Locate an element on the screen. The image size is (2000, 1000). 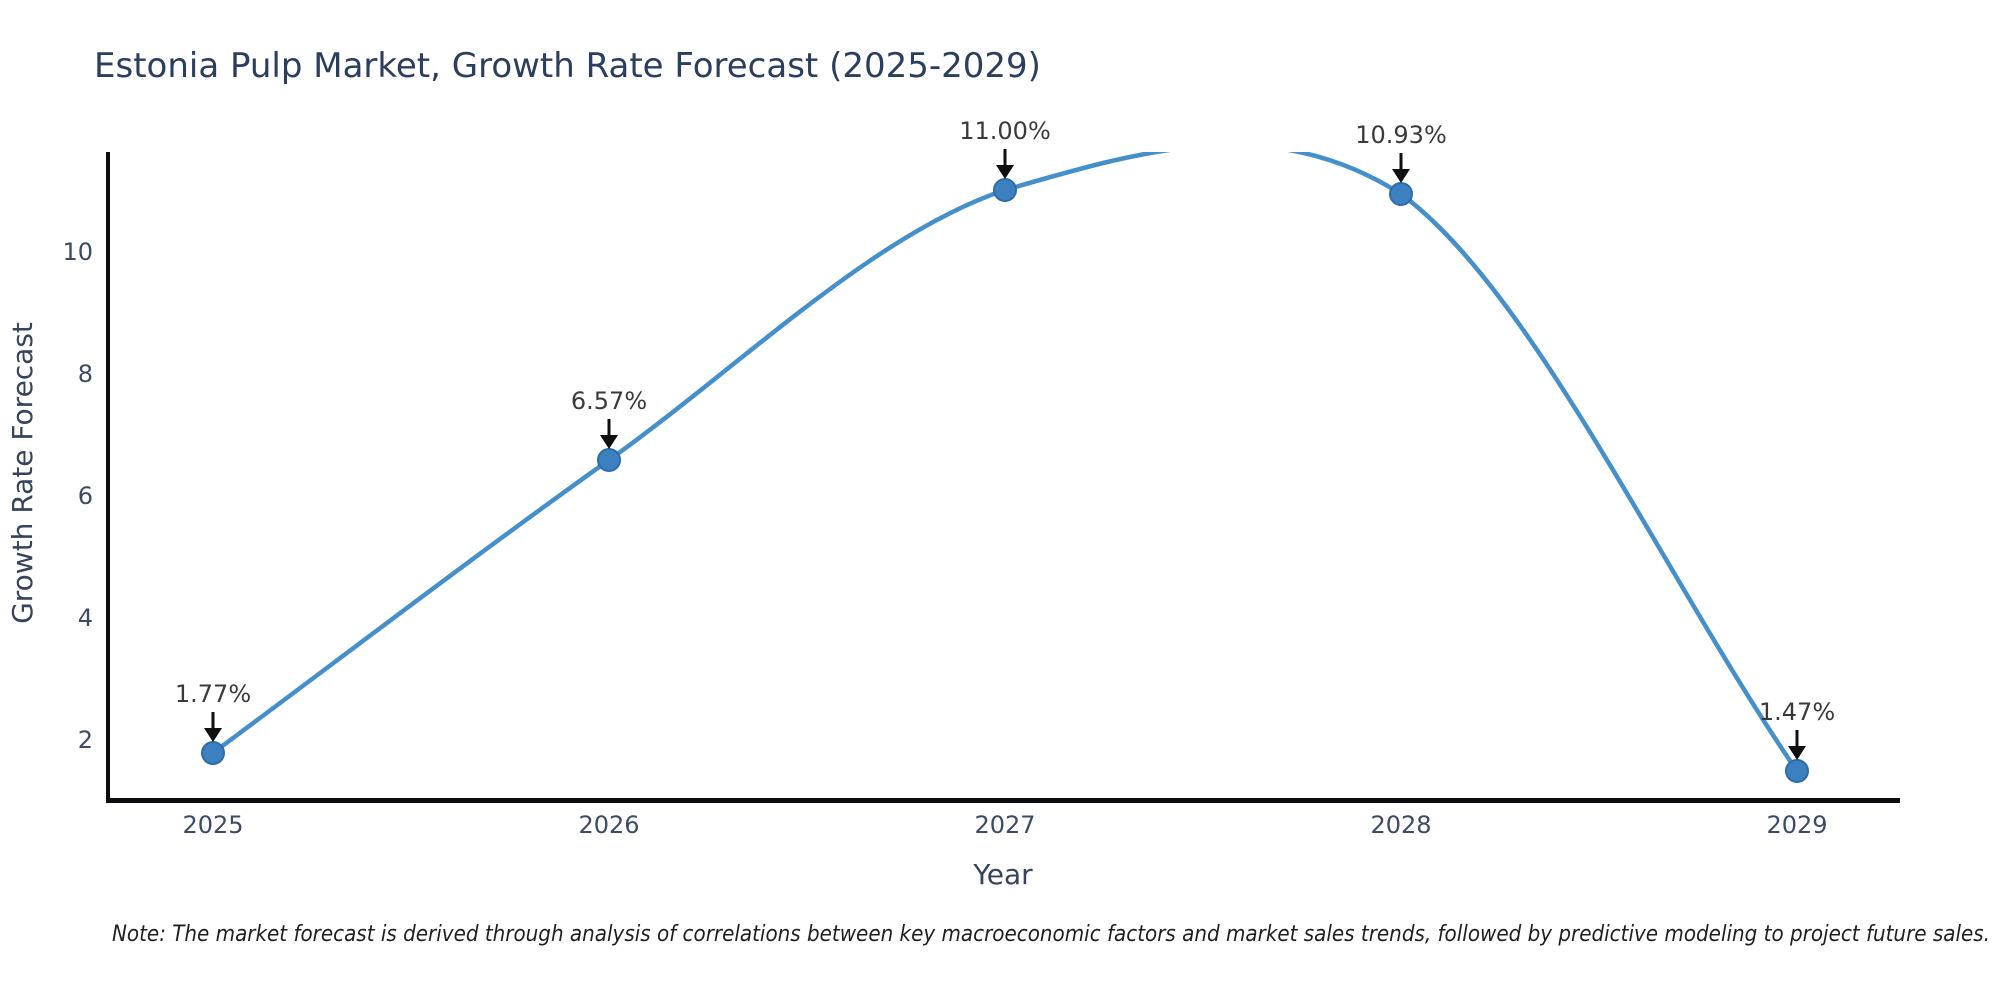
data-point-marker-2029 is located at coordinates (1797, 771).